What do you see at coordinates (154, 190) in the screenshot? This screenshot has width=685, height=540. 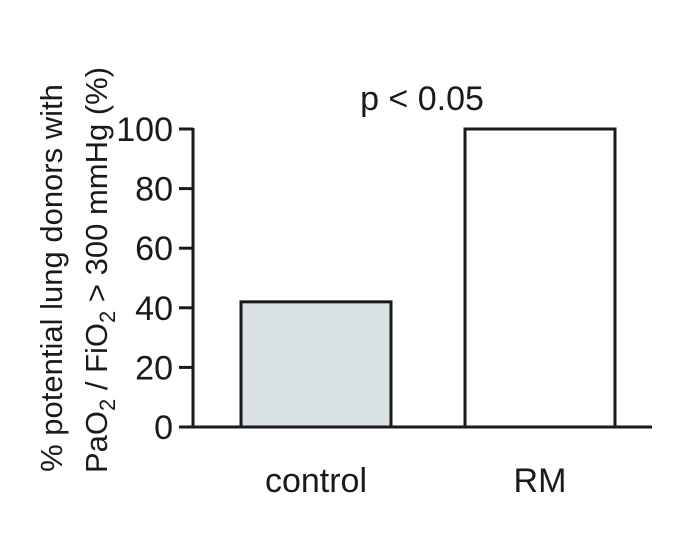 I see `y-tick-label-80: 80` at bounding box center [154, 190].